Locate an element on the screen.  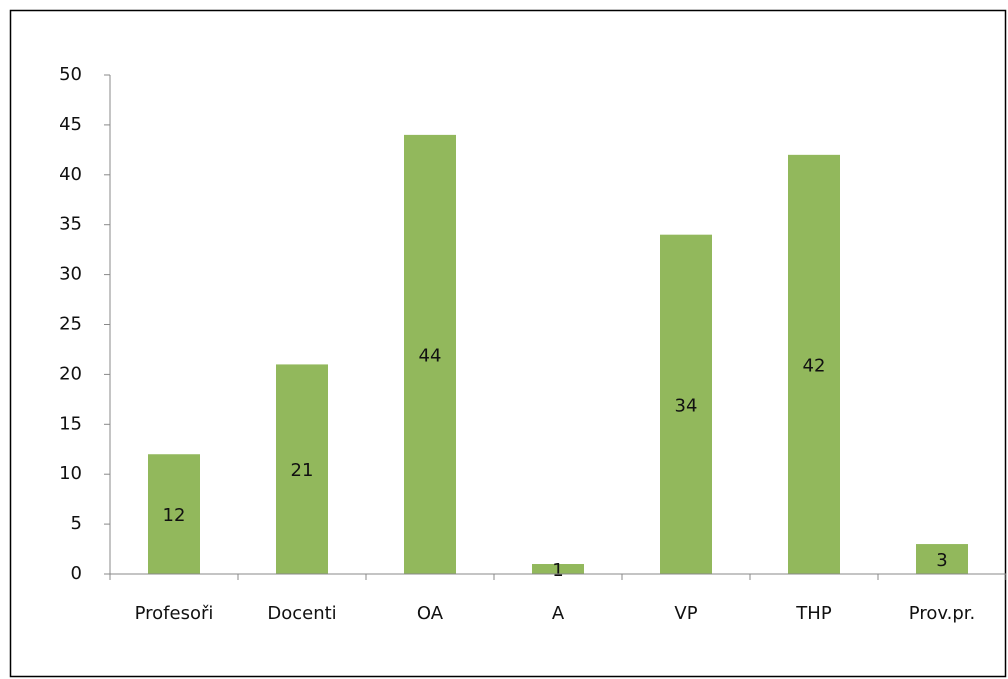
y-tick-label: 5 is located at coordinates (76, 523).